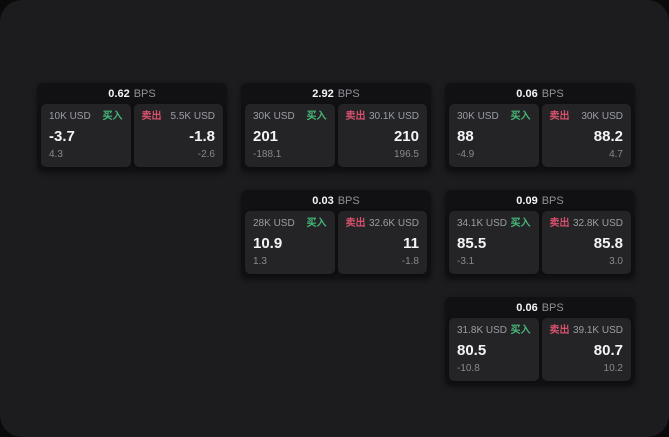  I want to click on buy-delta: -10.8, so click(468, 368).